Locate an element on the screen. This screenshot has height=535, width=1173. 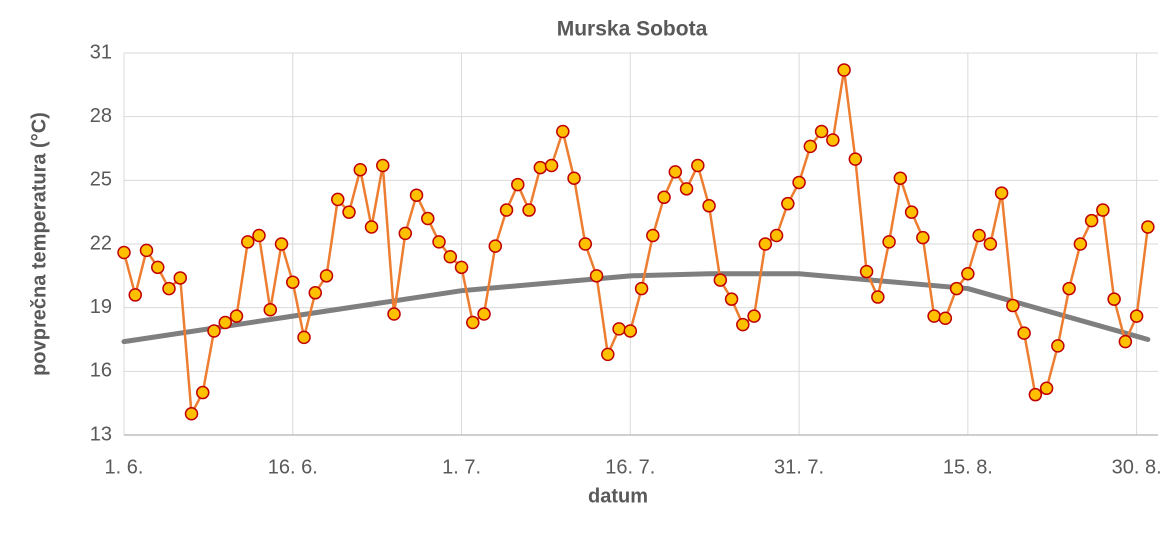
y-tick-label: 13 is located at coordinates (101, 434).